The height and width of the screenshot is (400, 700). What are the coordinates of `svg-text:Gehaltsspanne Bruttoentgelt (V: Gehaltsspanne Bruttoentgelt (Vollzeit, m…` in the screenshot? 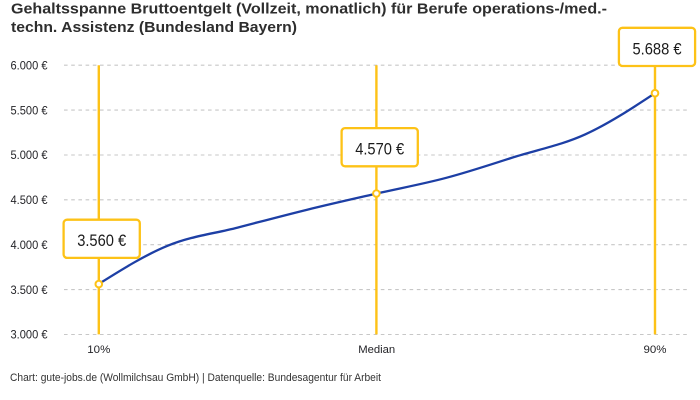 It's located at (309, 9).